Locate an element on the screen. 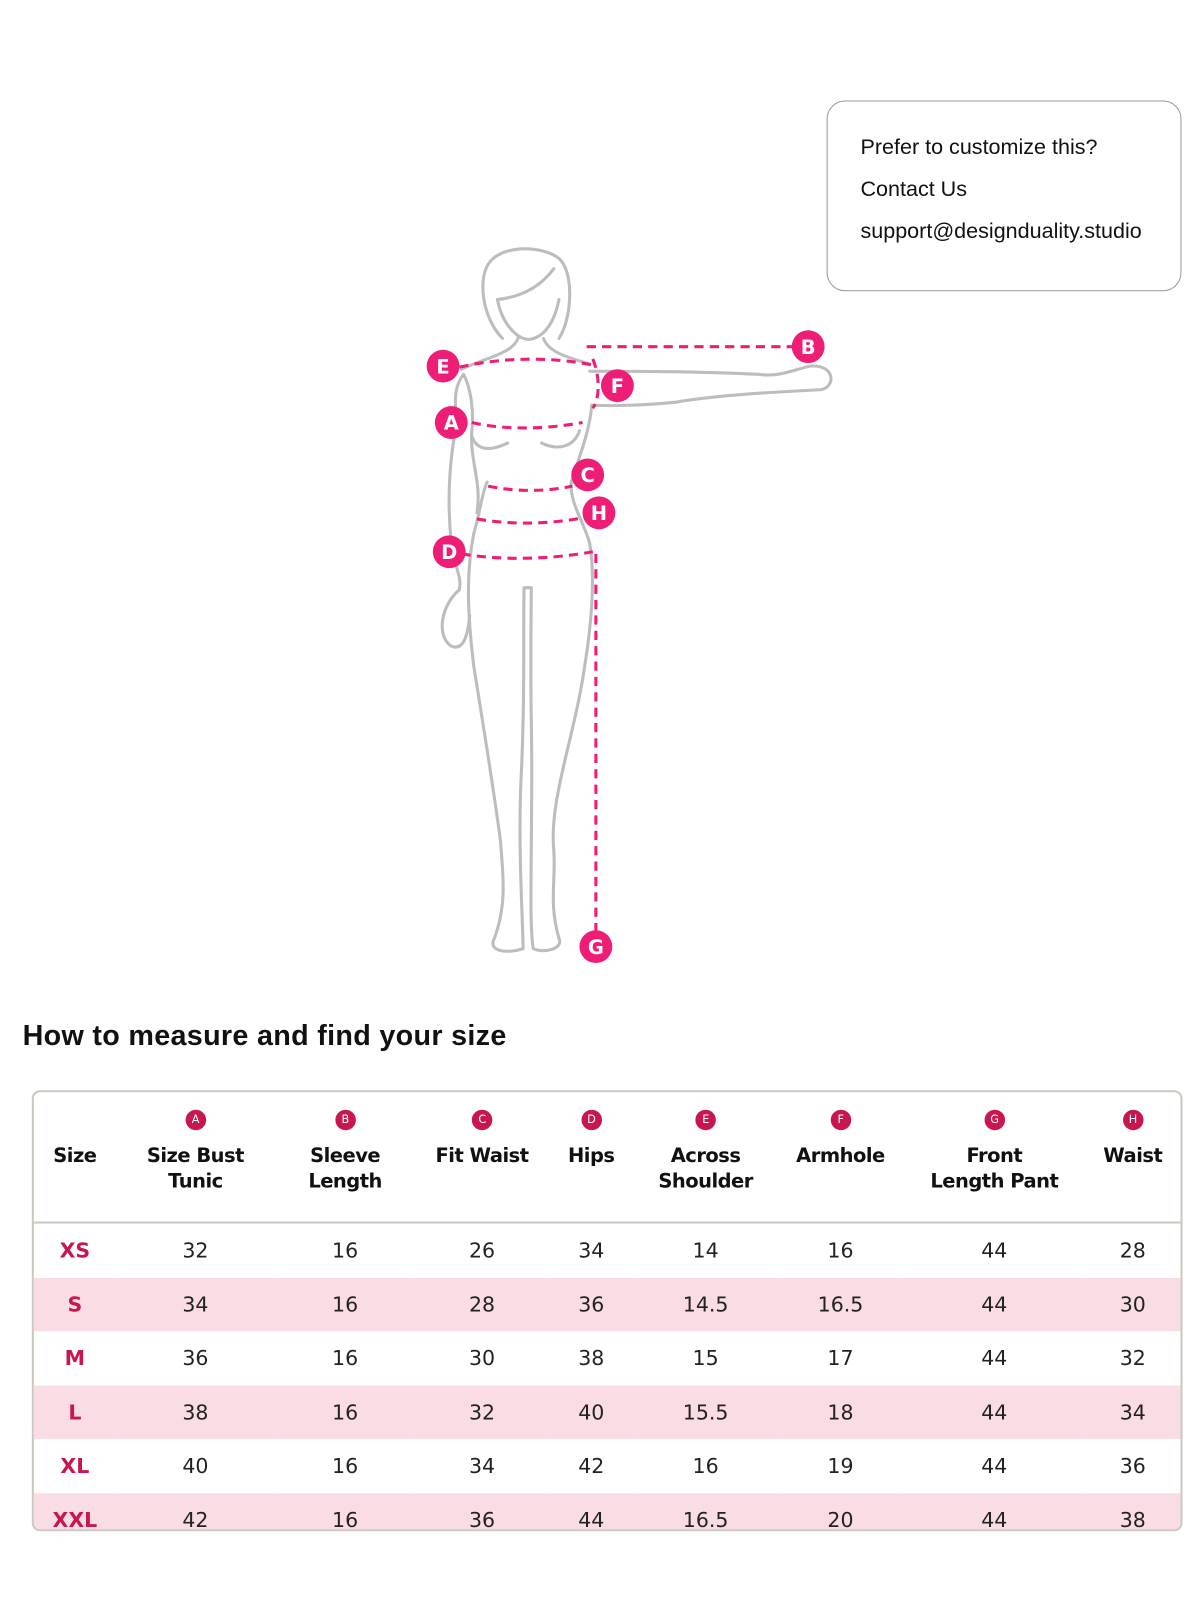 This screenshot has width=1200, height=1600. svg-text: E is located at coordinates (442, 366).